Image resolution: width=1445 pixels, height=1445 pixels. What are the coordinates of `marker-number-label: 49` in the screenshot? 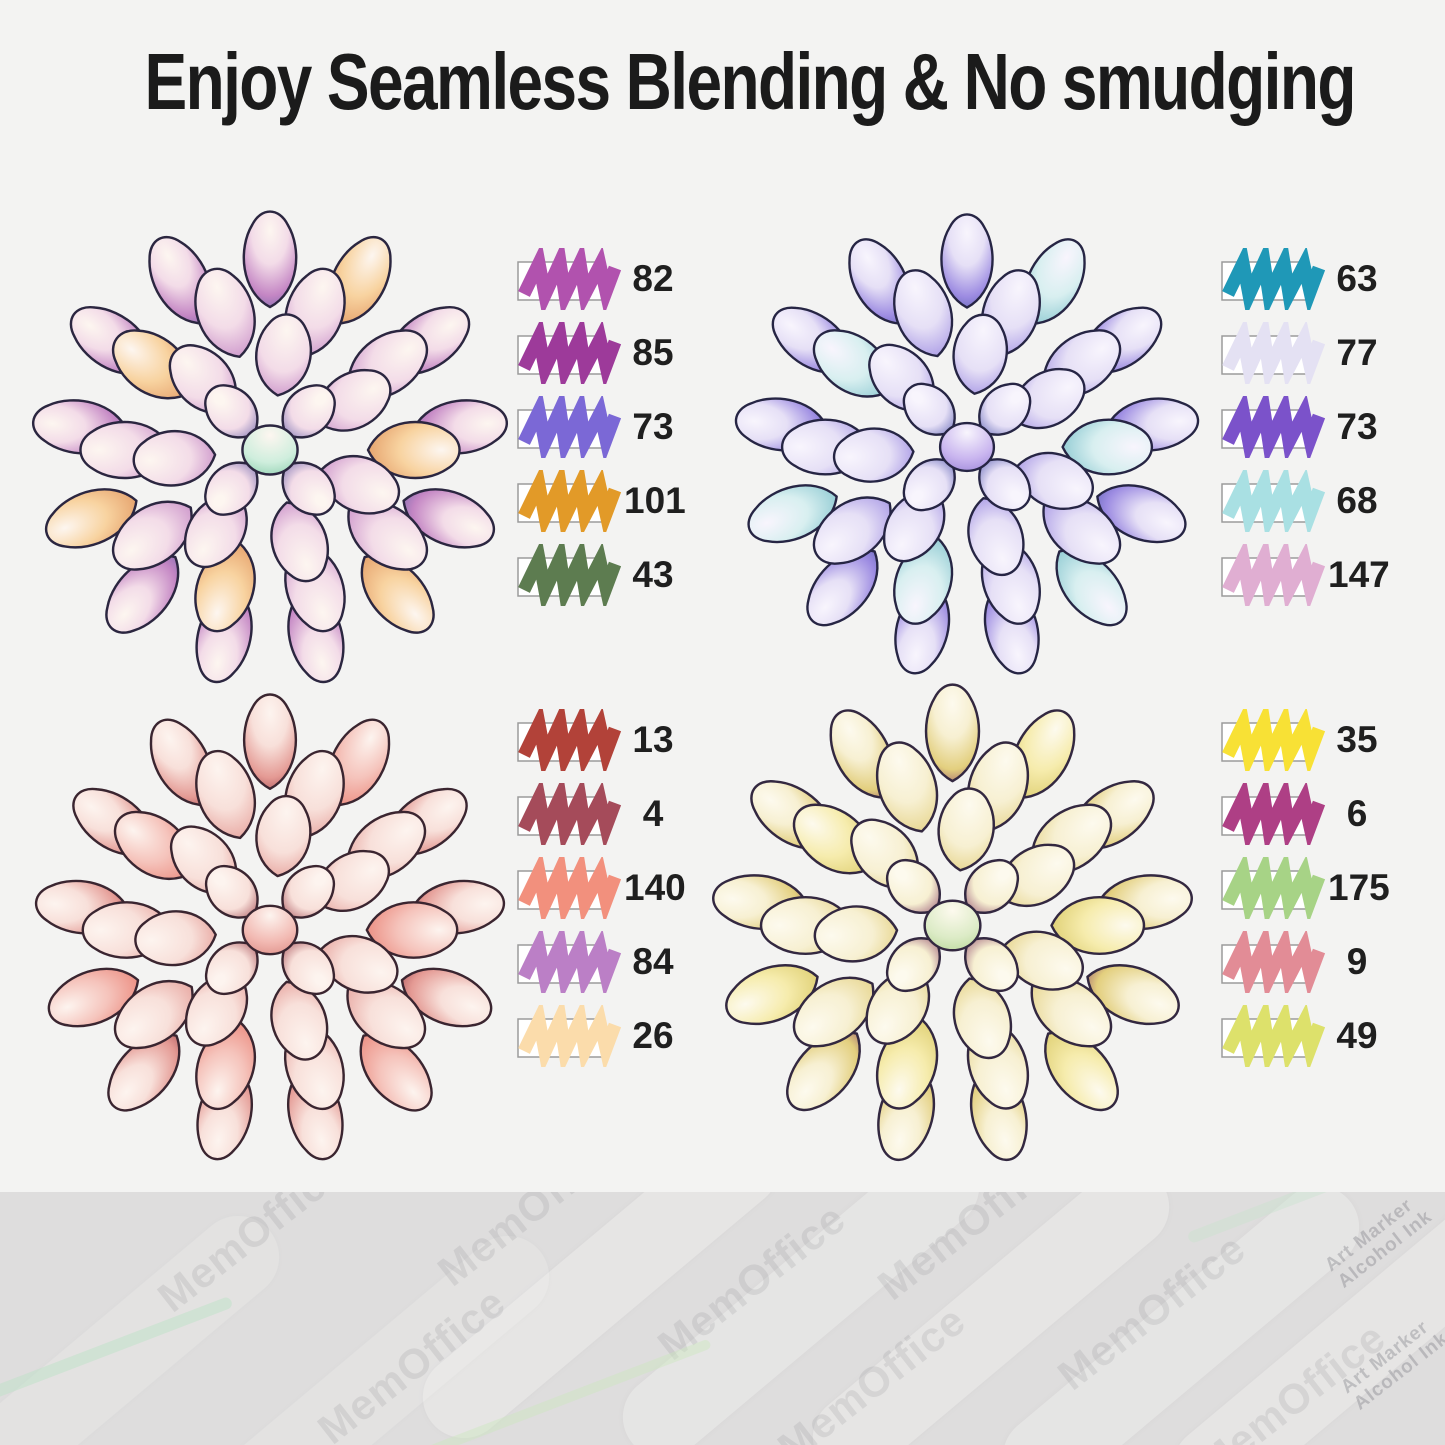 It's located at (1357, 1035).